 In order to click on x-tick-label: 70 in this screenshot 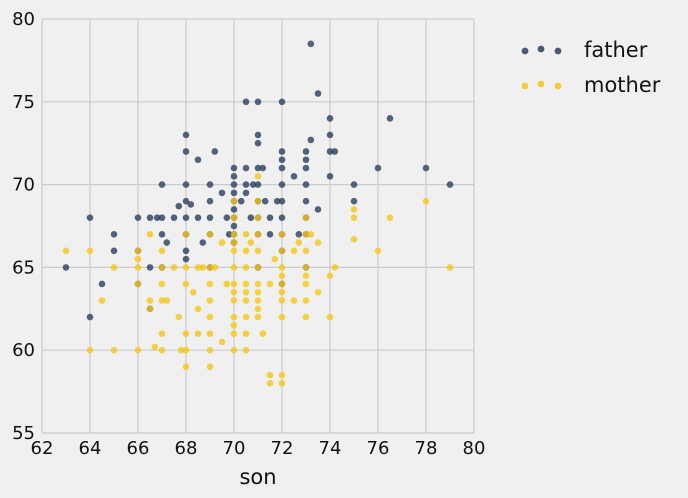, I will do `click(234, 448)`.